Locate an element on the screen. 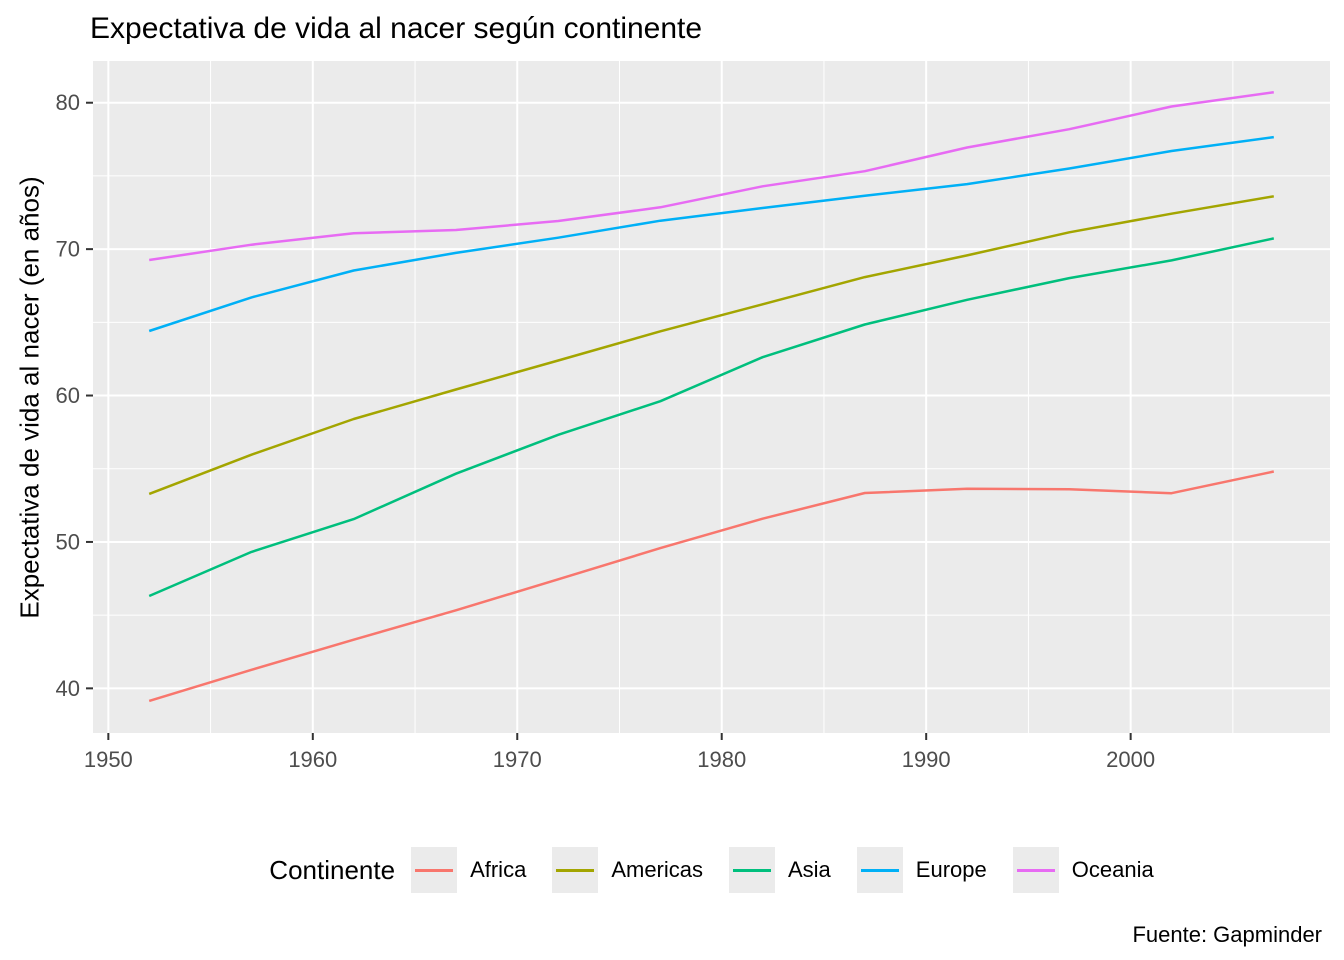 This screenshot has width=1344, height=960. y-tick-label: 80 is located at coordinates (68, 102).